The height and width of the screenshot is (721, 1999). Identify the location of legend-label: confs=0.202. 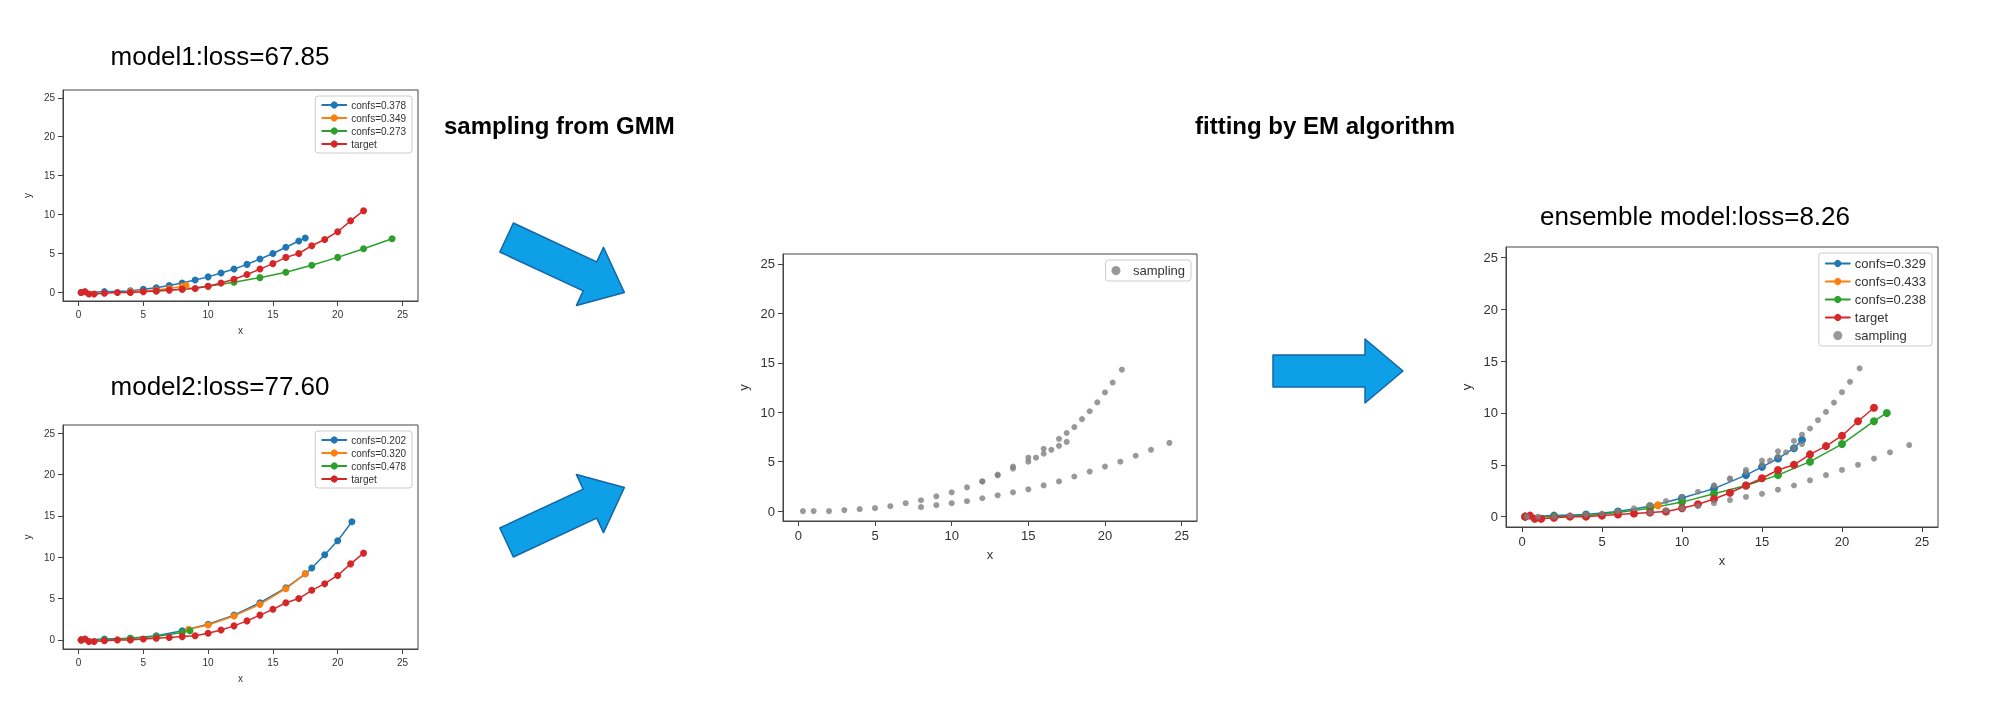
(379, 440).